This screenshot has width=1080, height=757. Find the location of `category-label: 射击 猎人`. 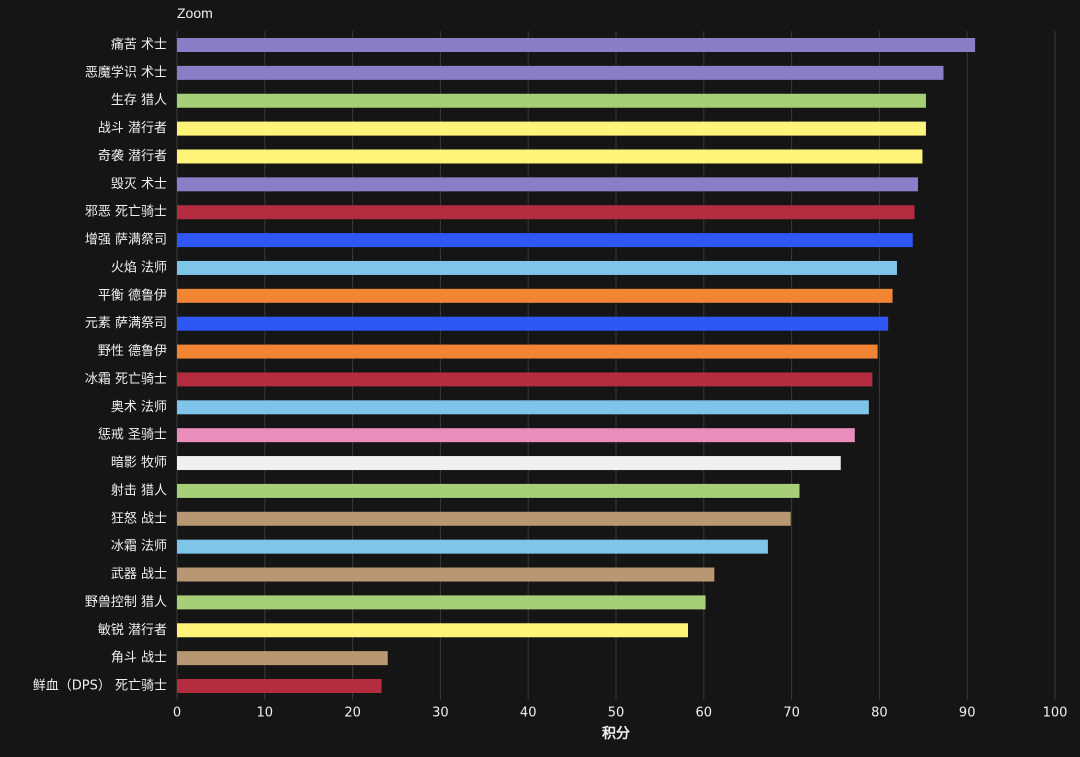

category-label: 射击 猎人 is located at coordinates (139, 490).